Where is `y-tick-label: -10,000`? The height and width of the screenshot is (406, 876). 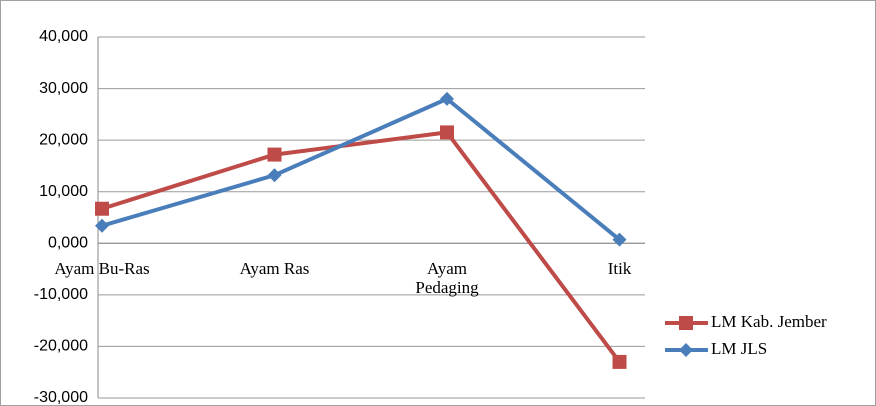 y-tick-label: -10,000 is located at coordinates (61, 294).